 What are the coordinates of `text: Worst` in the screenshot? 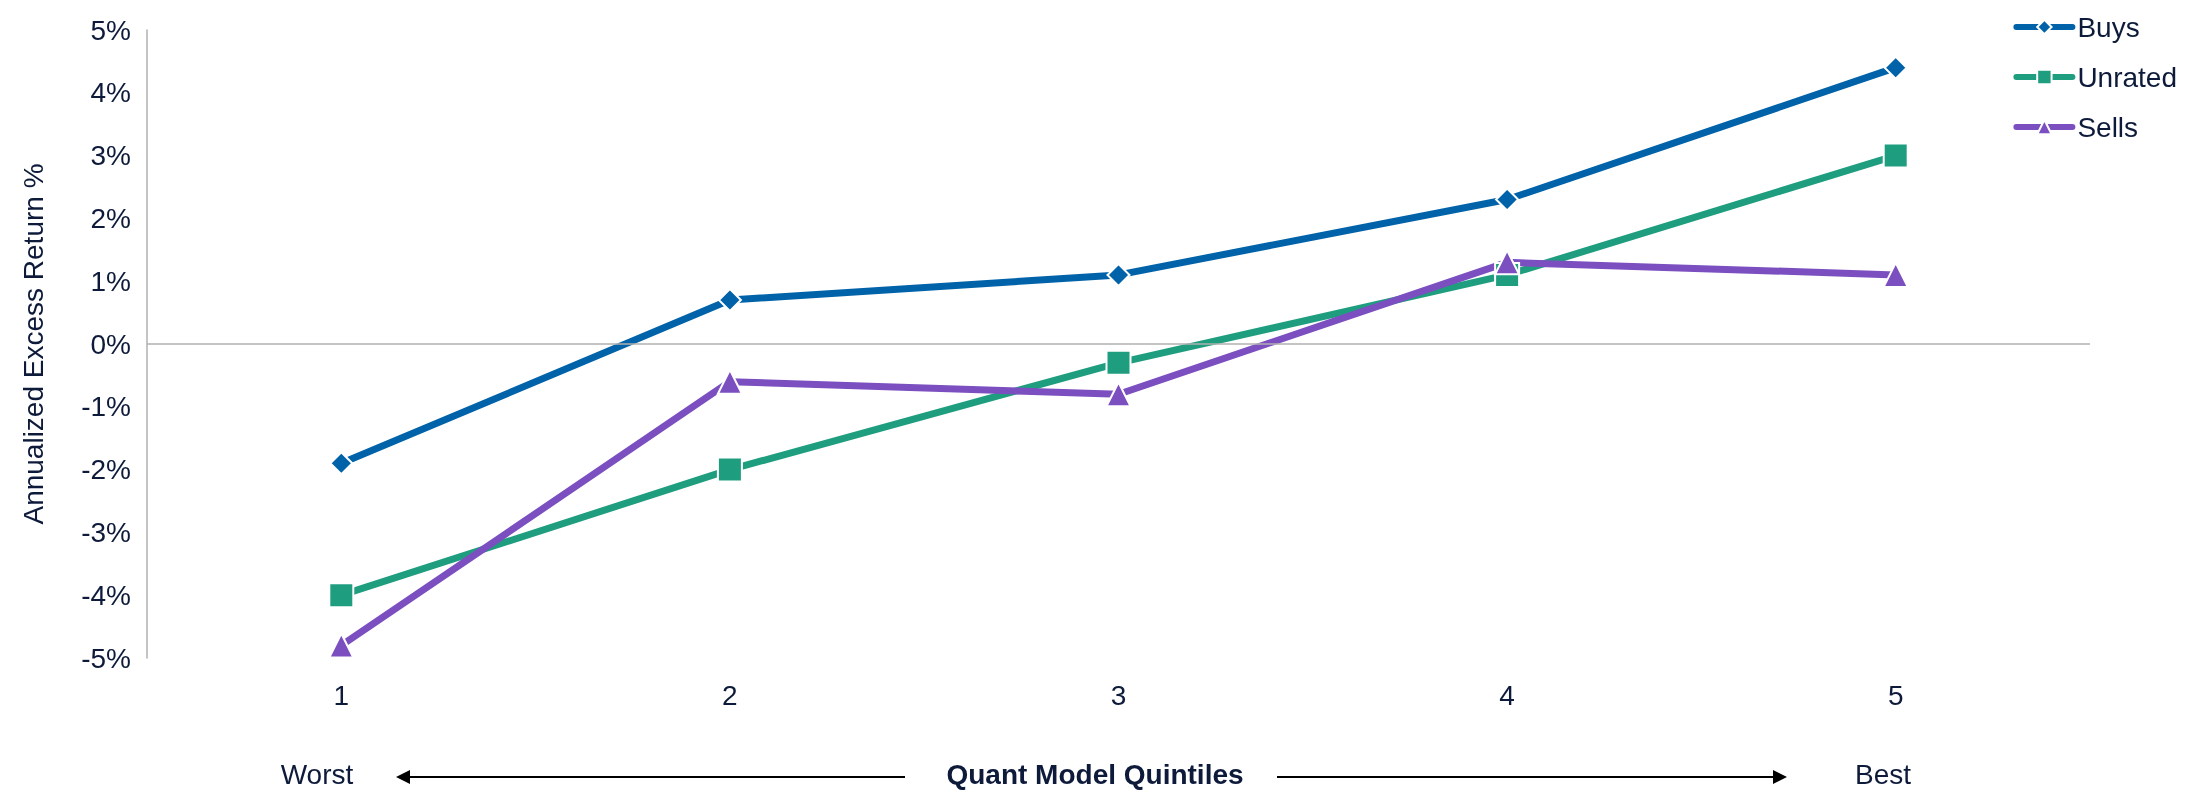 It's located at (317, 775).